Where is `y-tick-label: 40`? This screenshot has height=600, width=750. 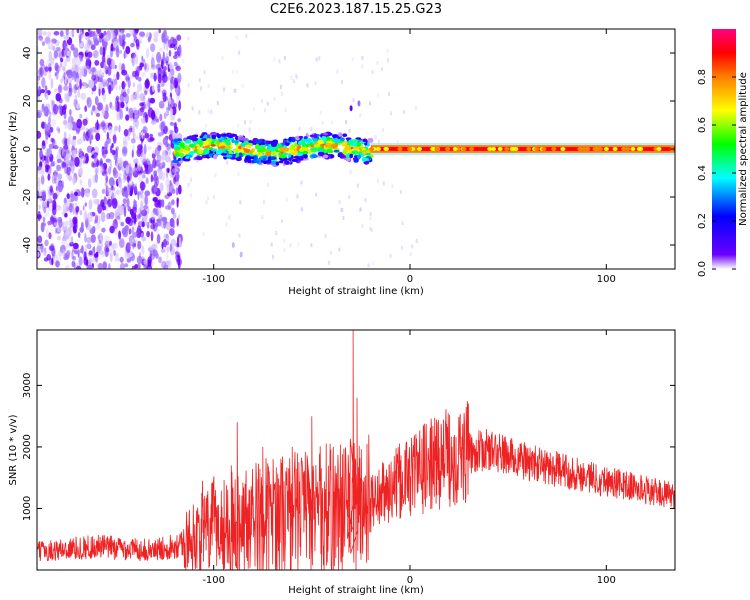 y-tick-label: 40 is located at coordinates (27, 53).